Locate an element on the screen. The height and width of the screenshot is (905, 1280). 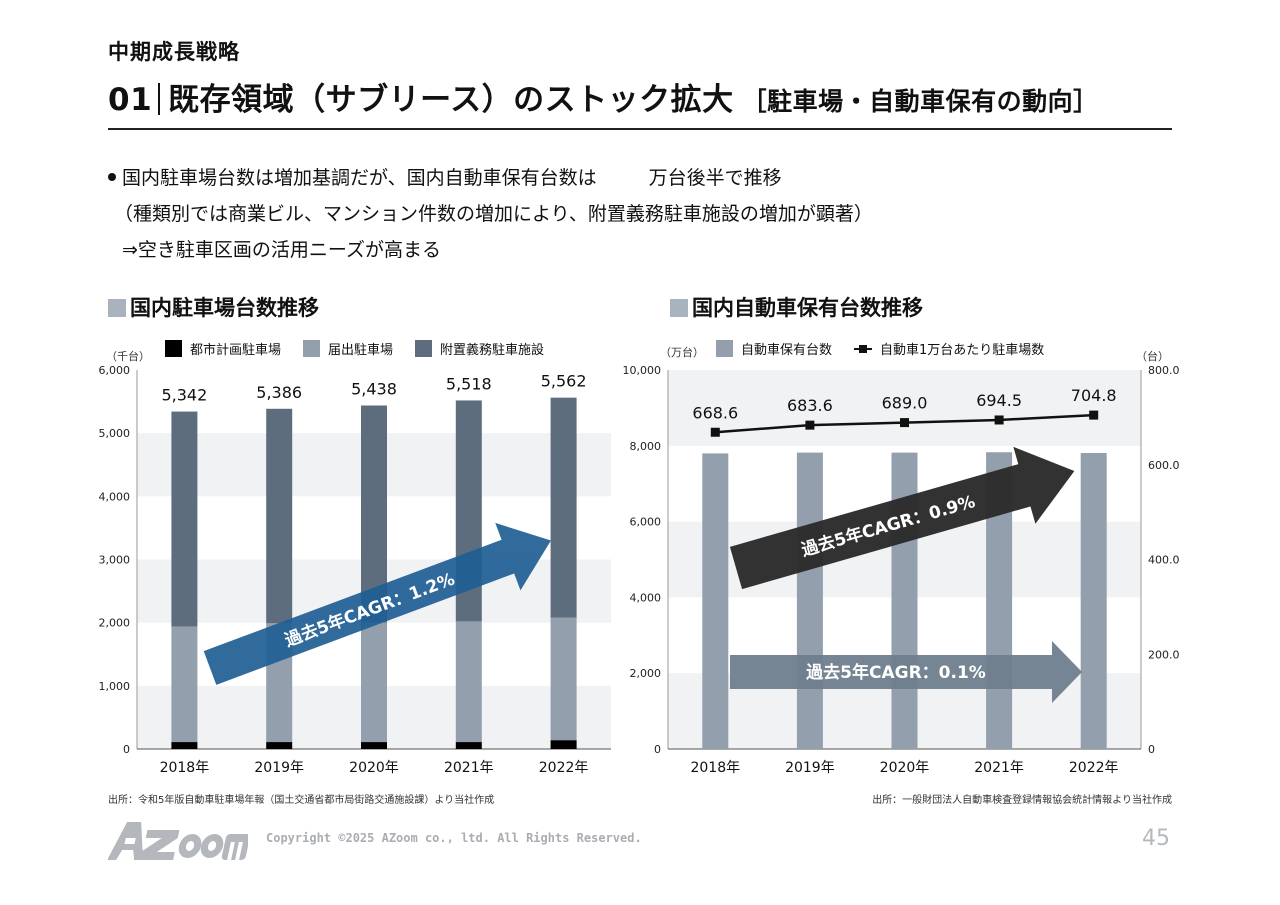
bar-total-label: 5,518 is located at coordinates (469, 383).